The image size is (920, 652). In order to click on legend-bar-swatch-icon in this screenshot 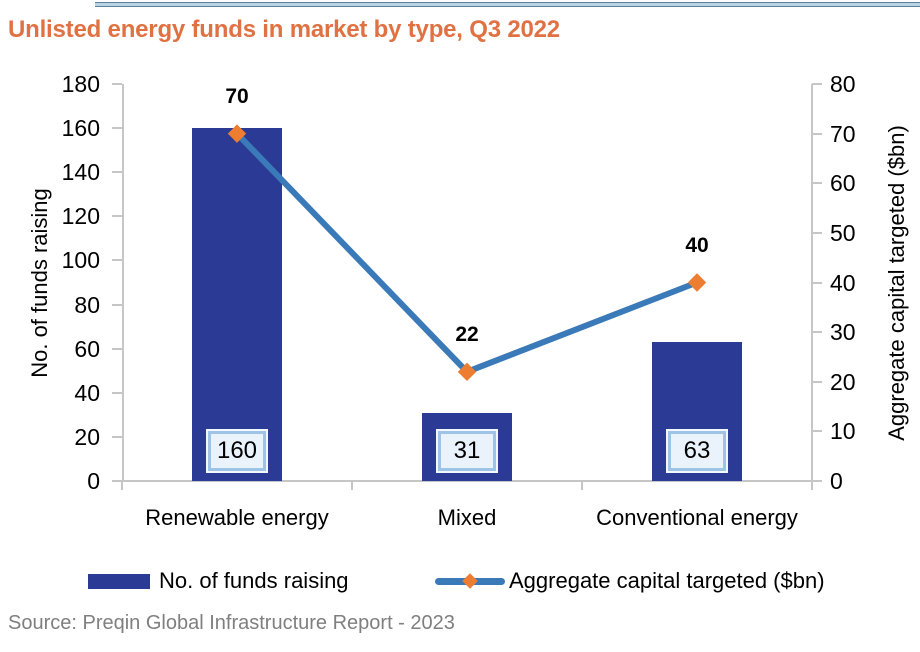, I will do `click(119, 581)`.